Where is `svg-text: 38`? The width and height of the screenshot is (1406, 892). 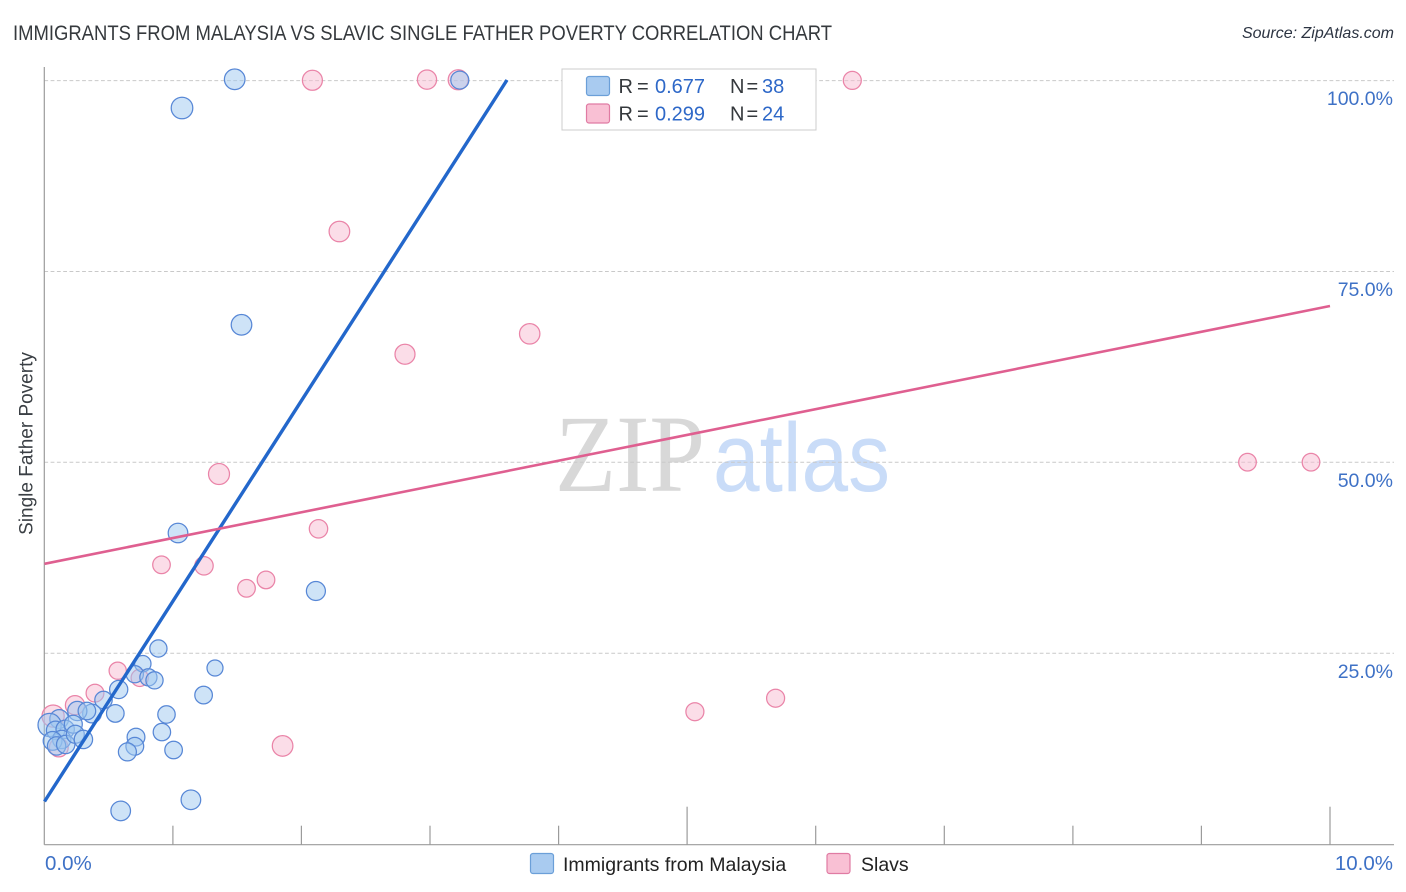 svg-text: 38 is located at coordinates (773, 87).